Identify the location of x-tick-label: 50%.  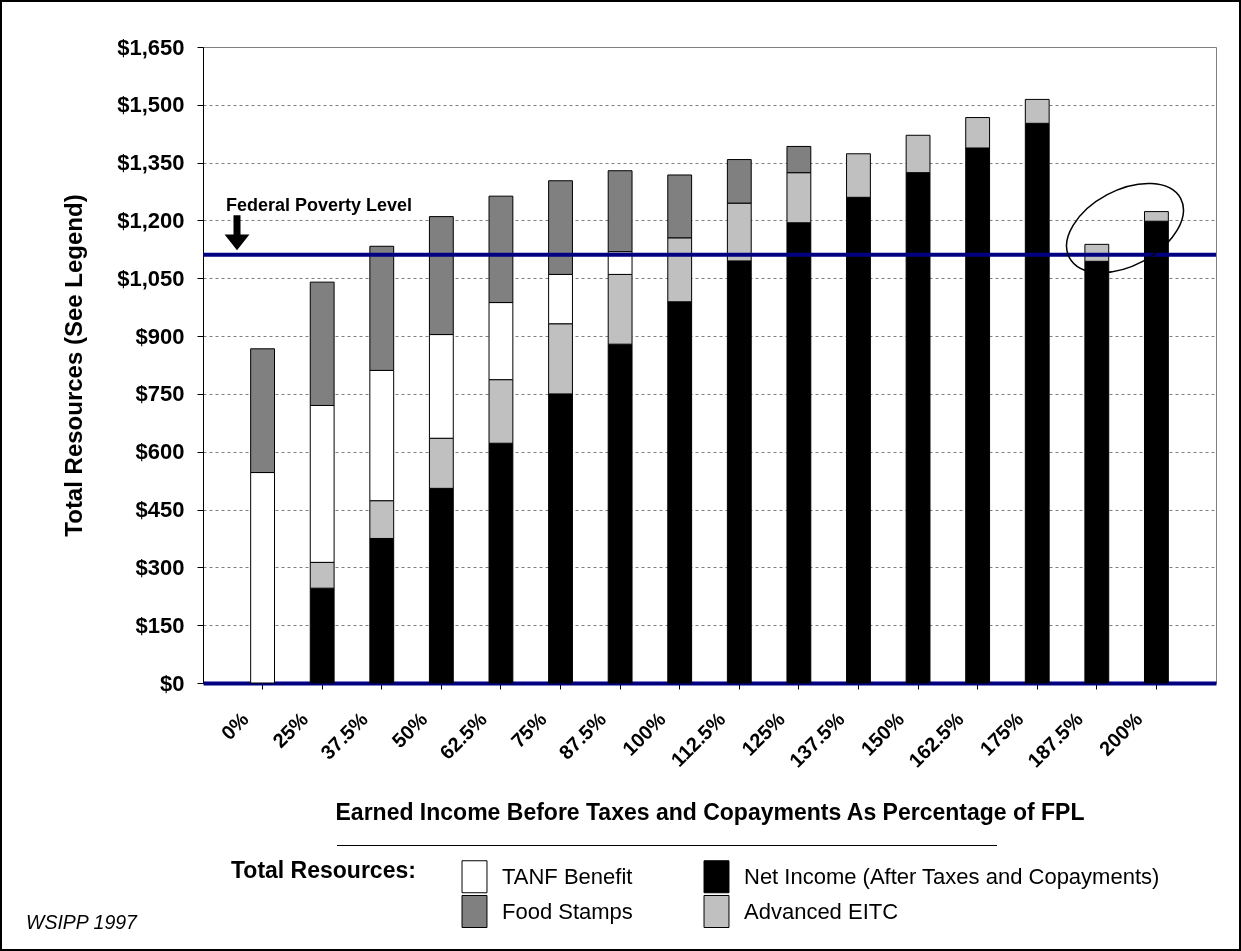
(409, 729).